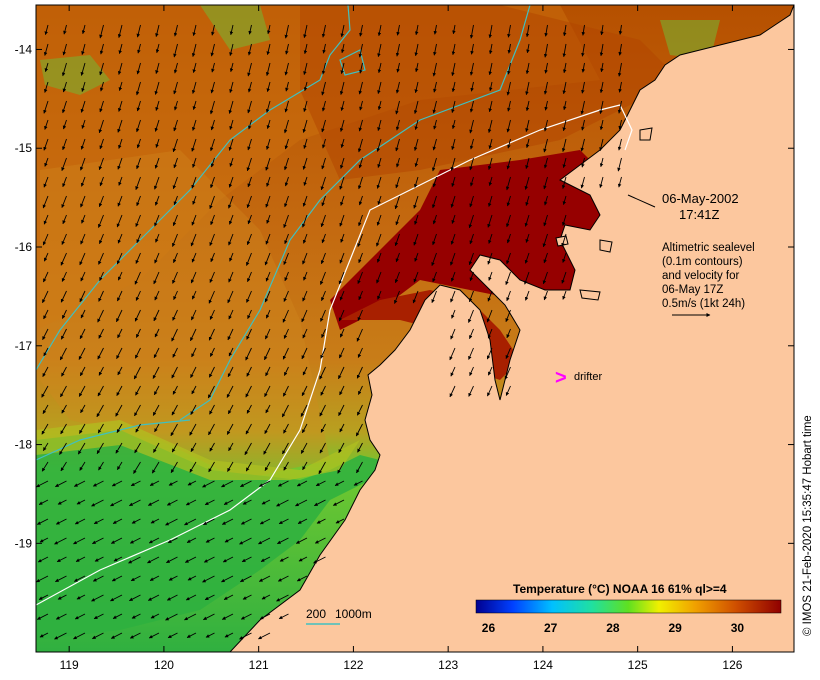  Describe the element at coordinates (561, 378) in the screenshot. I see `drifter-marker: >` at that location.